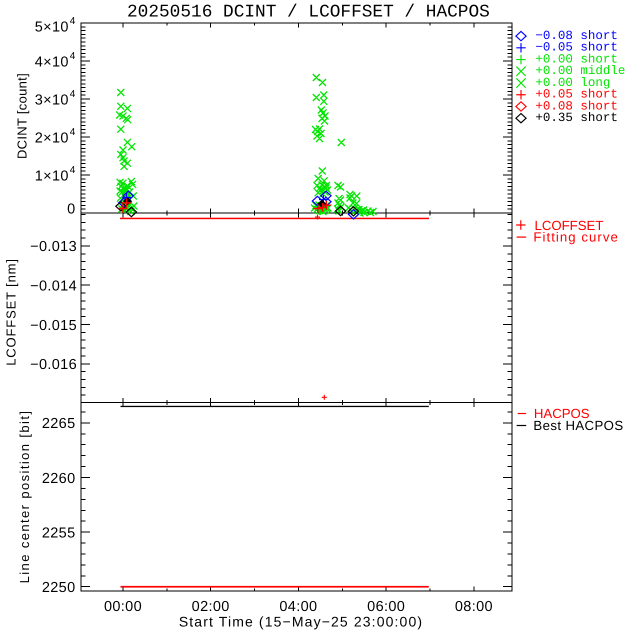 The height and width of the screenshot is (640, 640). Describe the element at coordinates (52, 62) in the screenshot. I see `svg-text: 4×10` at that location.